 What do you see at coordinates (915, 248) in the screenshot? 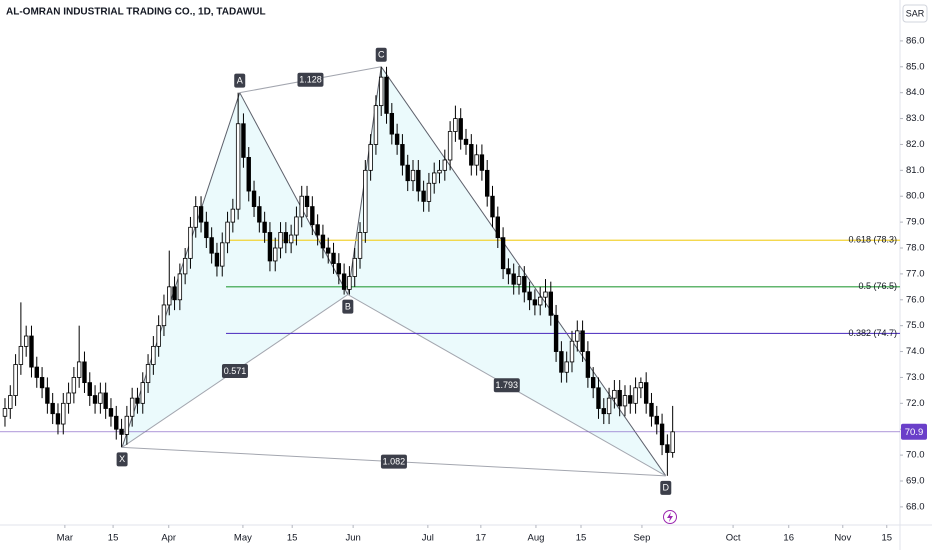
I see `y-tick-label: 78.0` at bounding box center [915, 248].